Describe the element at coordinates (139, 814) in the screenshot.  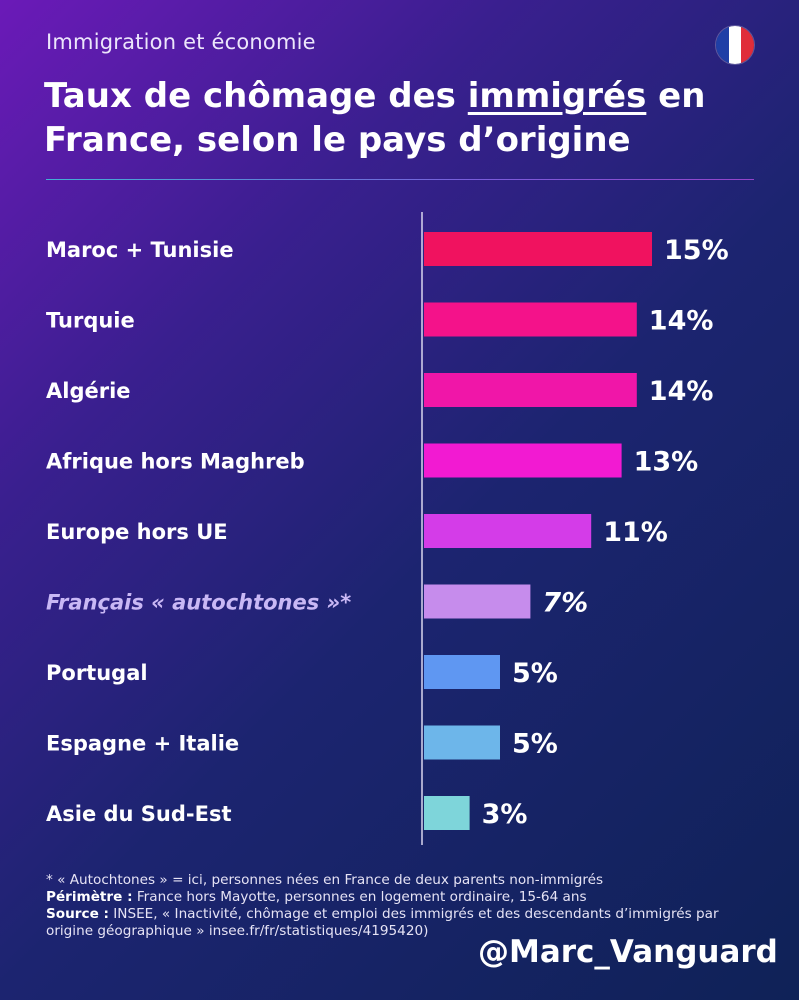
I see `category-label: Asie du Sud-Est` at that location.